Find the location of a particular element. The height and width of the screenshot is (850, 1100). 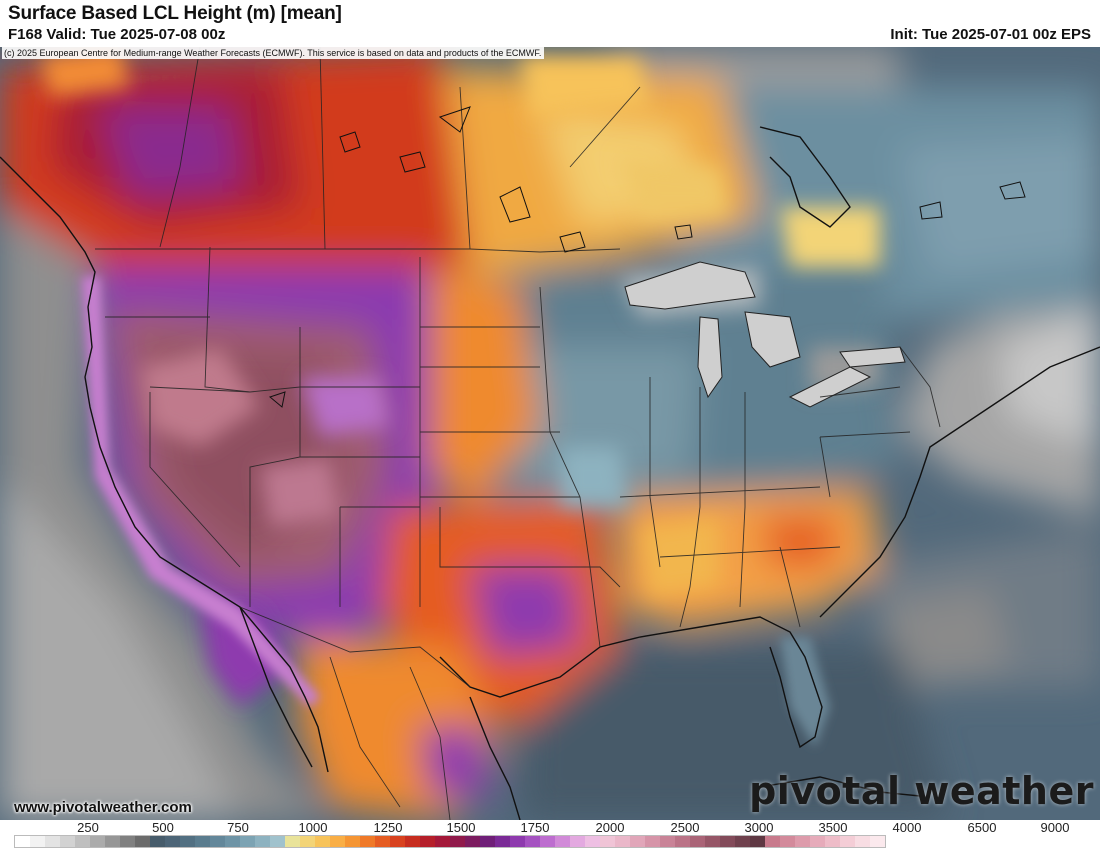

colorbar-label: 1750 is located at coordinates (535, 827).